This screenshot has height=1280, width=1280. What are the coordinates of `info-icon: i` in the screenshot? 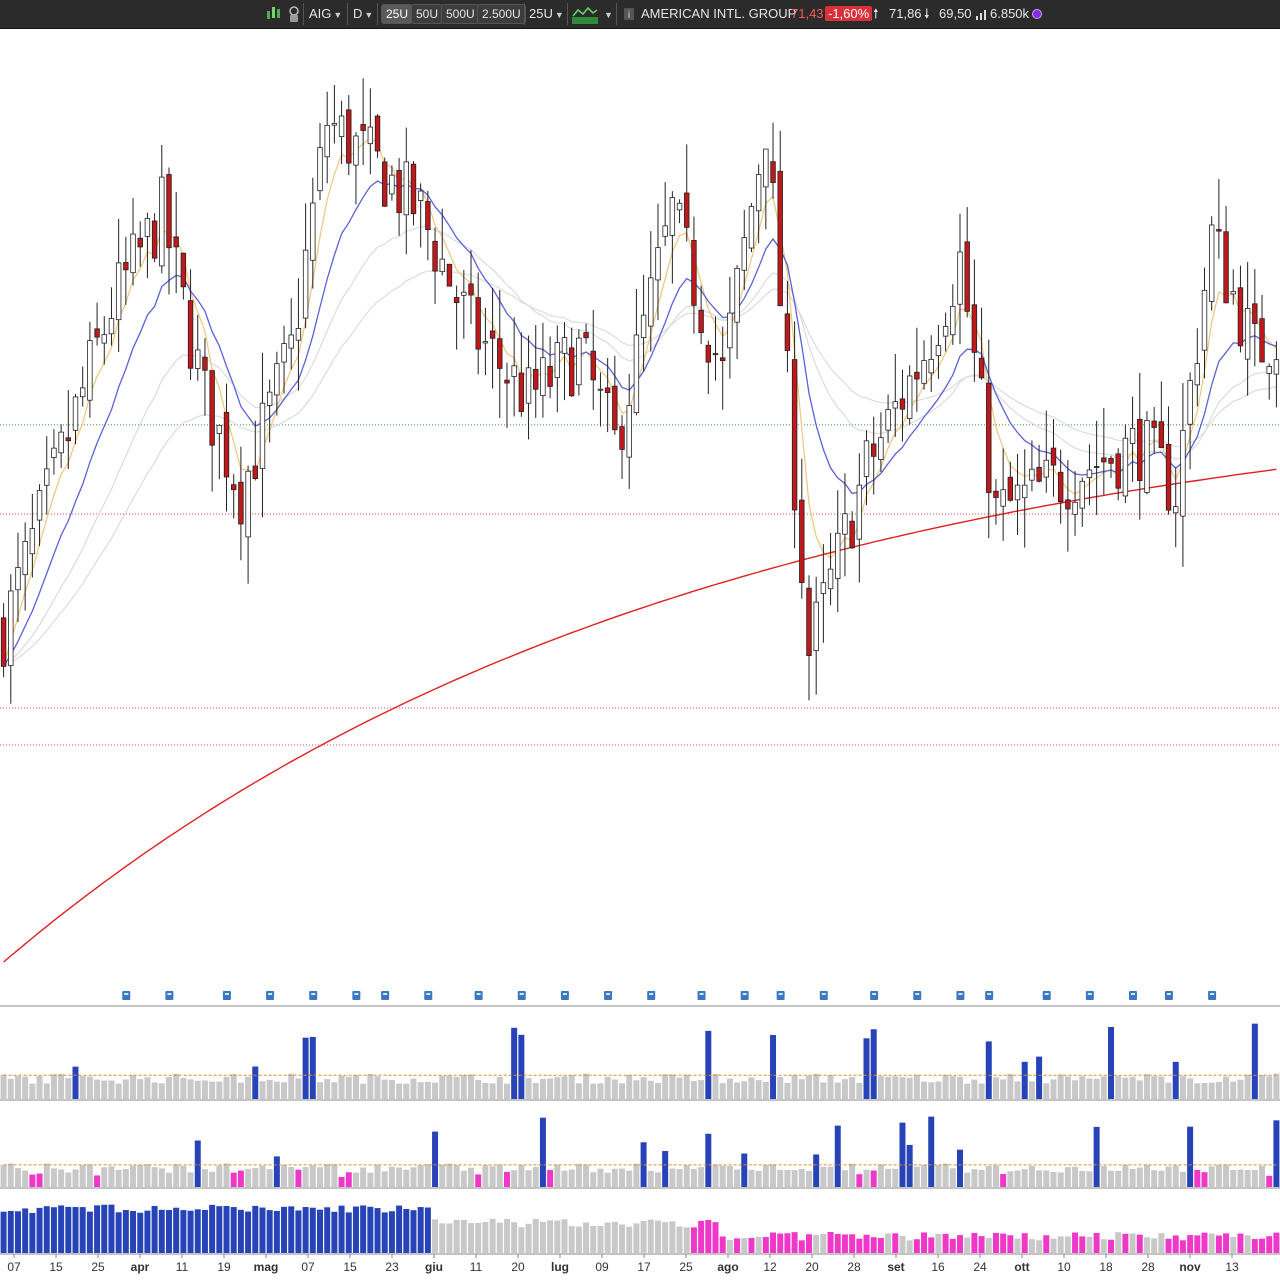 It's located at (629, 14).